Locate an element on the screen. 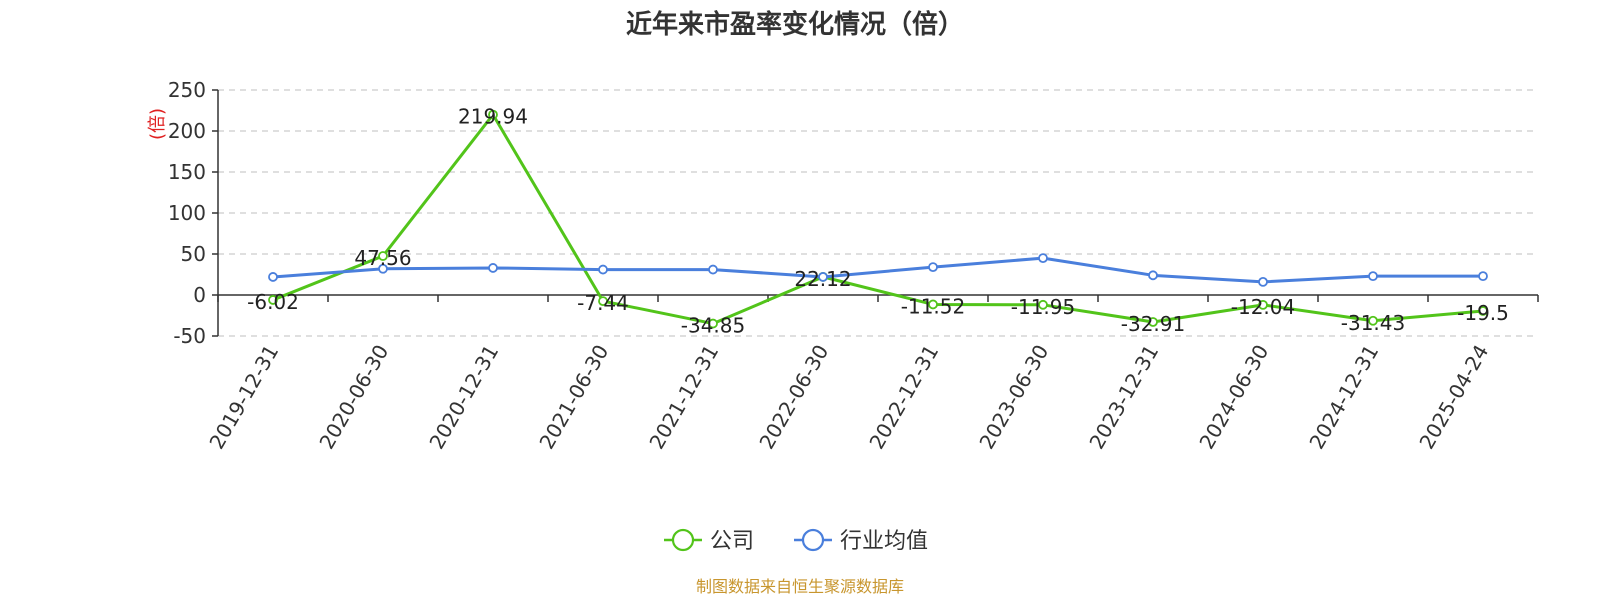 This screenshot has height=600, width=1600. y-tick-label: 50 is located at coordinates (193, 254).